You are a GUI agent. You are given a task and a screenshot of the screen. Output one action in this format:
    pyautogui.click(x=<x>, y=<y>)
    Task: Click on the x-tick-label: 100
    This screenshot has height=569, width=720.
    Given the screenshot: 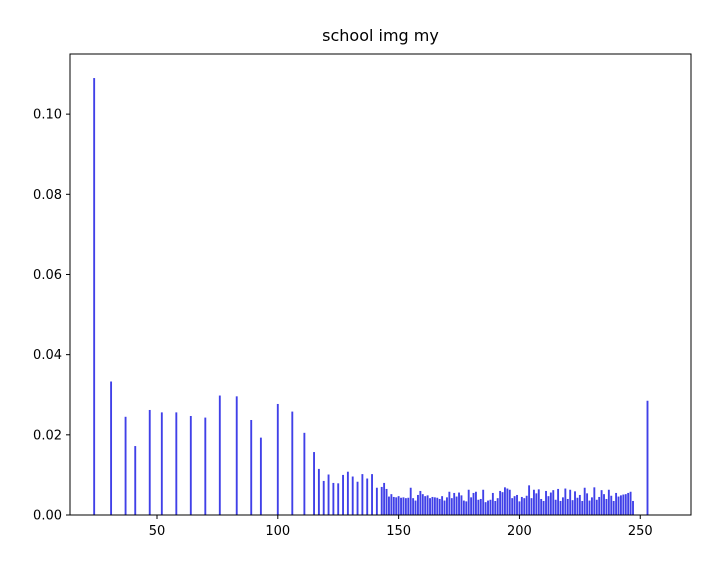 What is the action you would take?
    pyautogui.click(x=277, y=531)
    